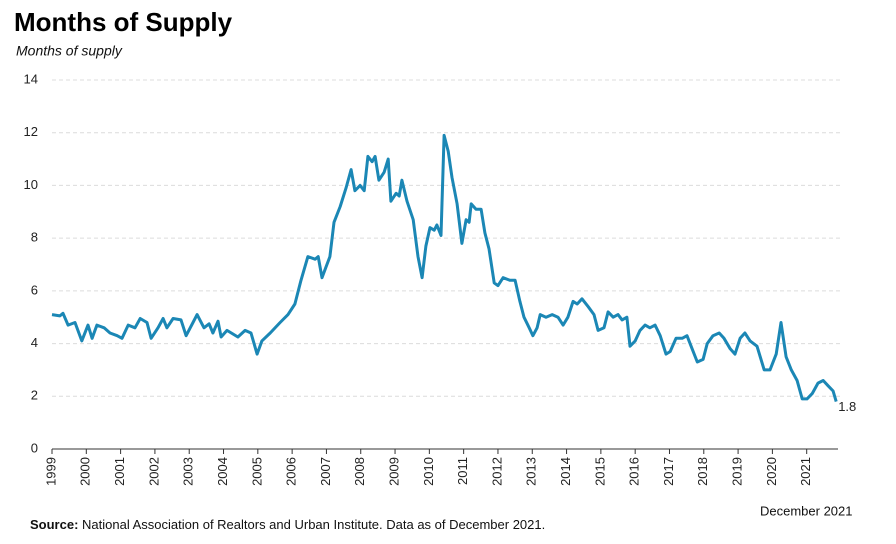  What do you see at coordinates (771, 471) in the screenshot?
I see `x-tick-label: 2020` at bounding box center [771, 471].